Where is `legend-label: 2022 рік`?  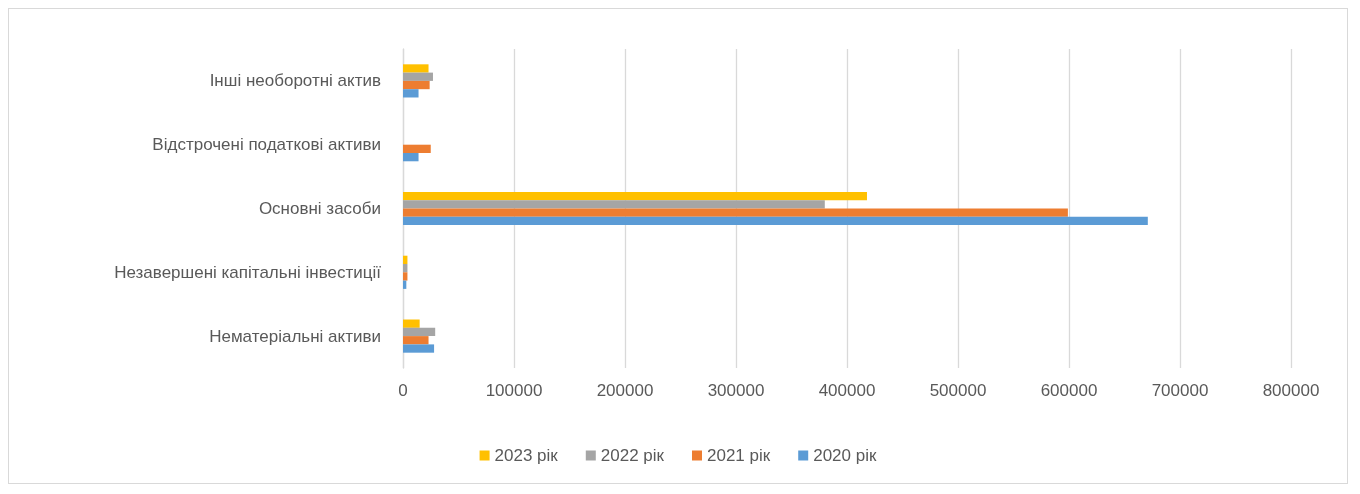
legend-label: 2022 рік is located at coordinates (632, 455).